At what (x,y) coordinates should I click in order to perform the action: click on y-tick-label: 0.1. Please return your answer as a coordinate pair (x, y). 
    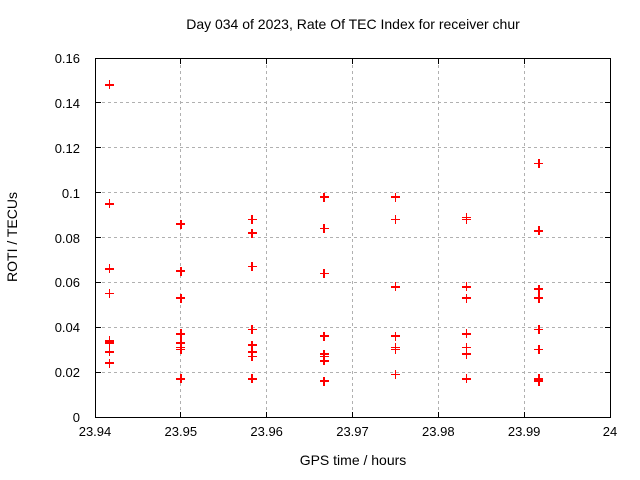
    Looking at the image, I should click on (70, 193).